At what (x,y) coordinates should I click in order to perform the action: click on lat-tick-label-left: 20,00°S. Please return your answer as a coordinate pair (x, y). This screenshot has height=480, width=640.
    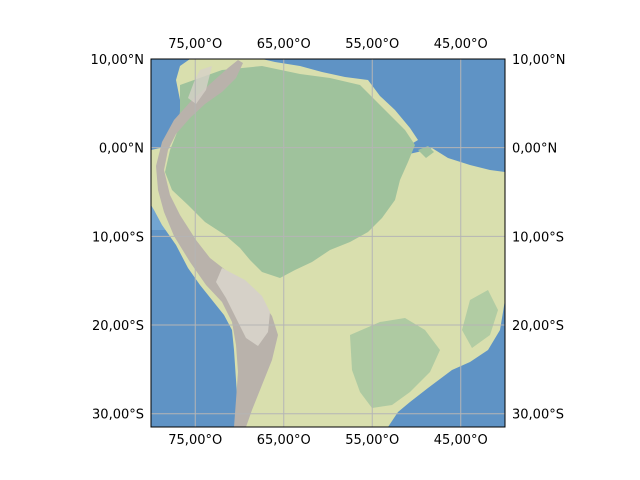
    Looking at the image, I should click on (118, 326).